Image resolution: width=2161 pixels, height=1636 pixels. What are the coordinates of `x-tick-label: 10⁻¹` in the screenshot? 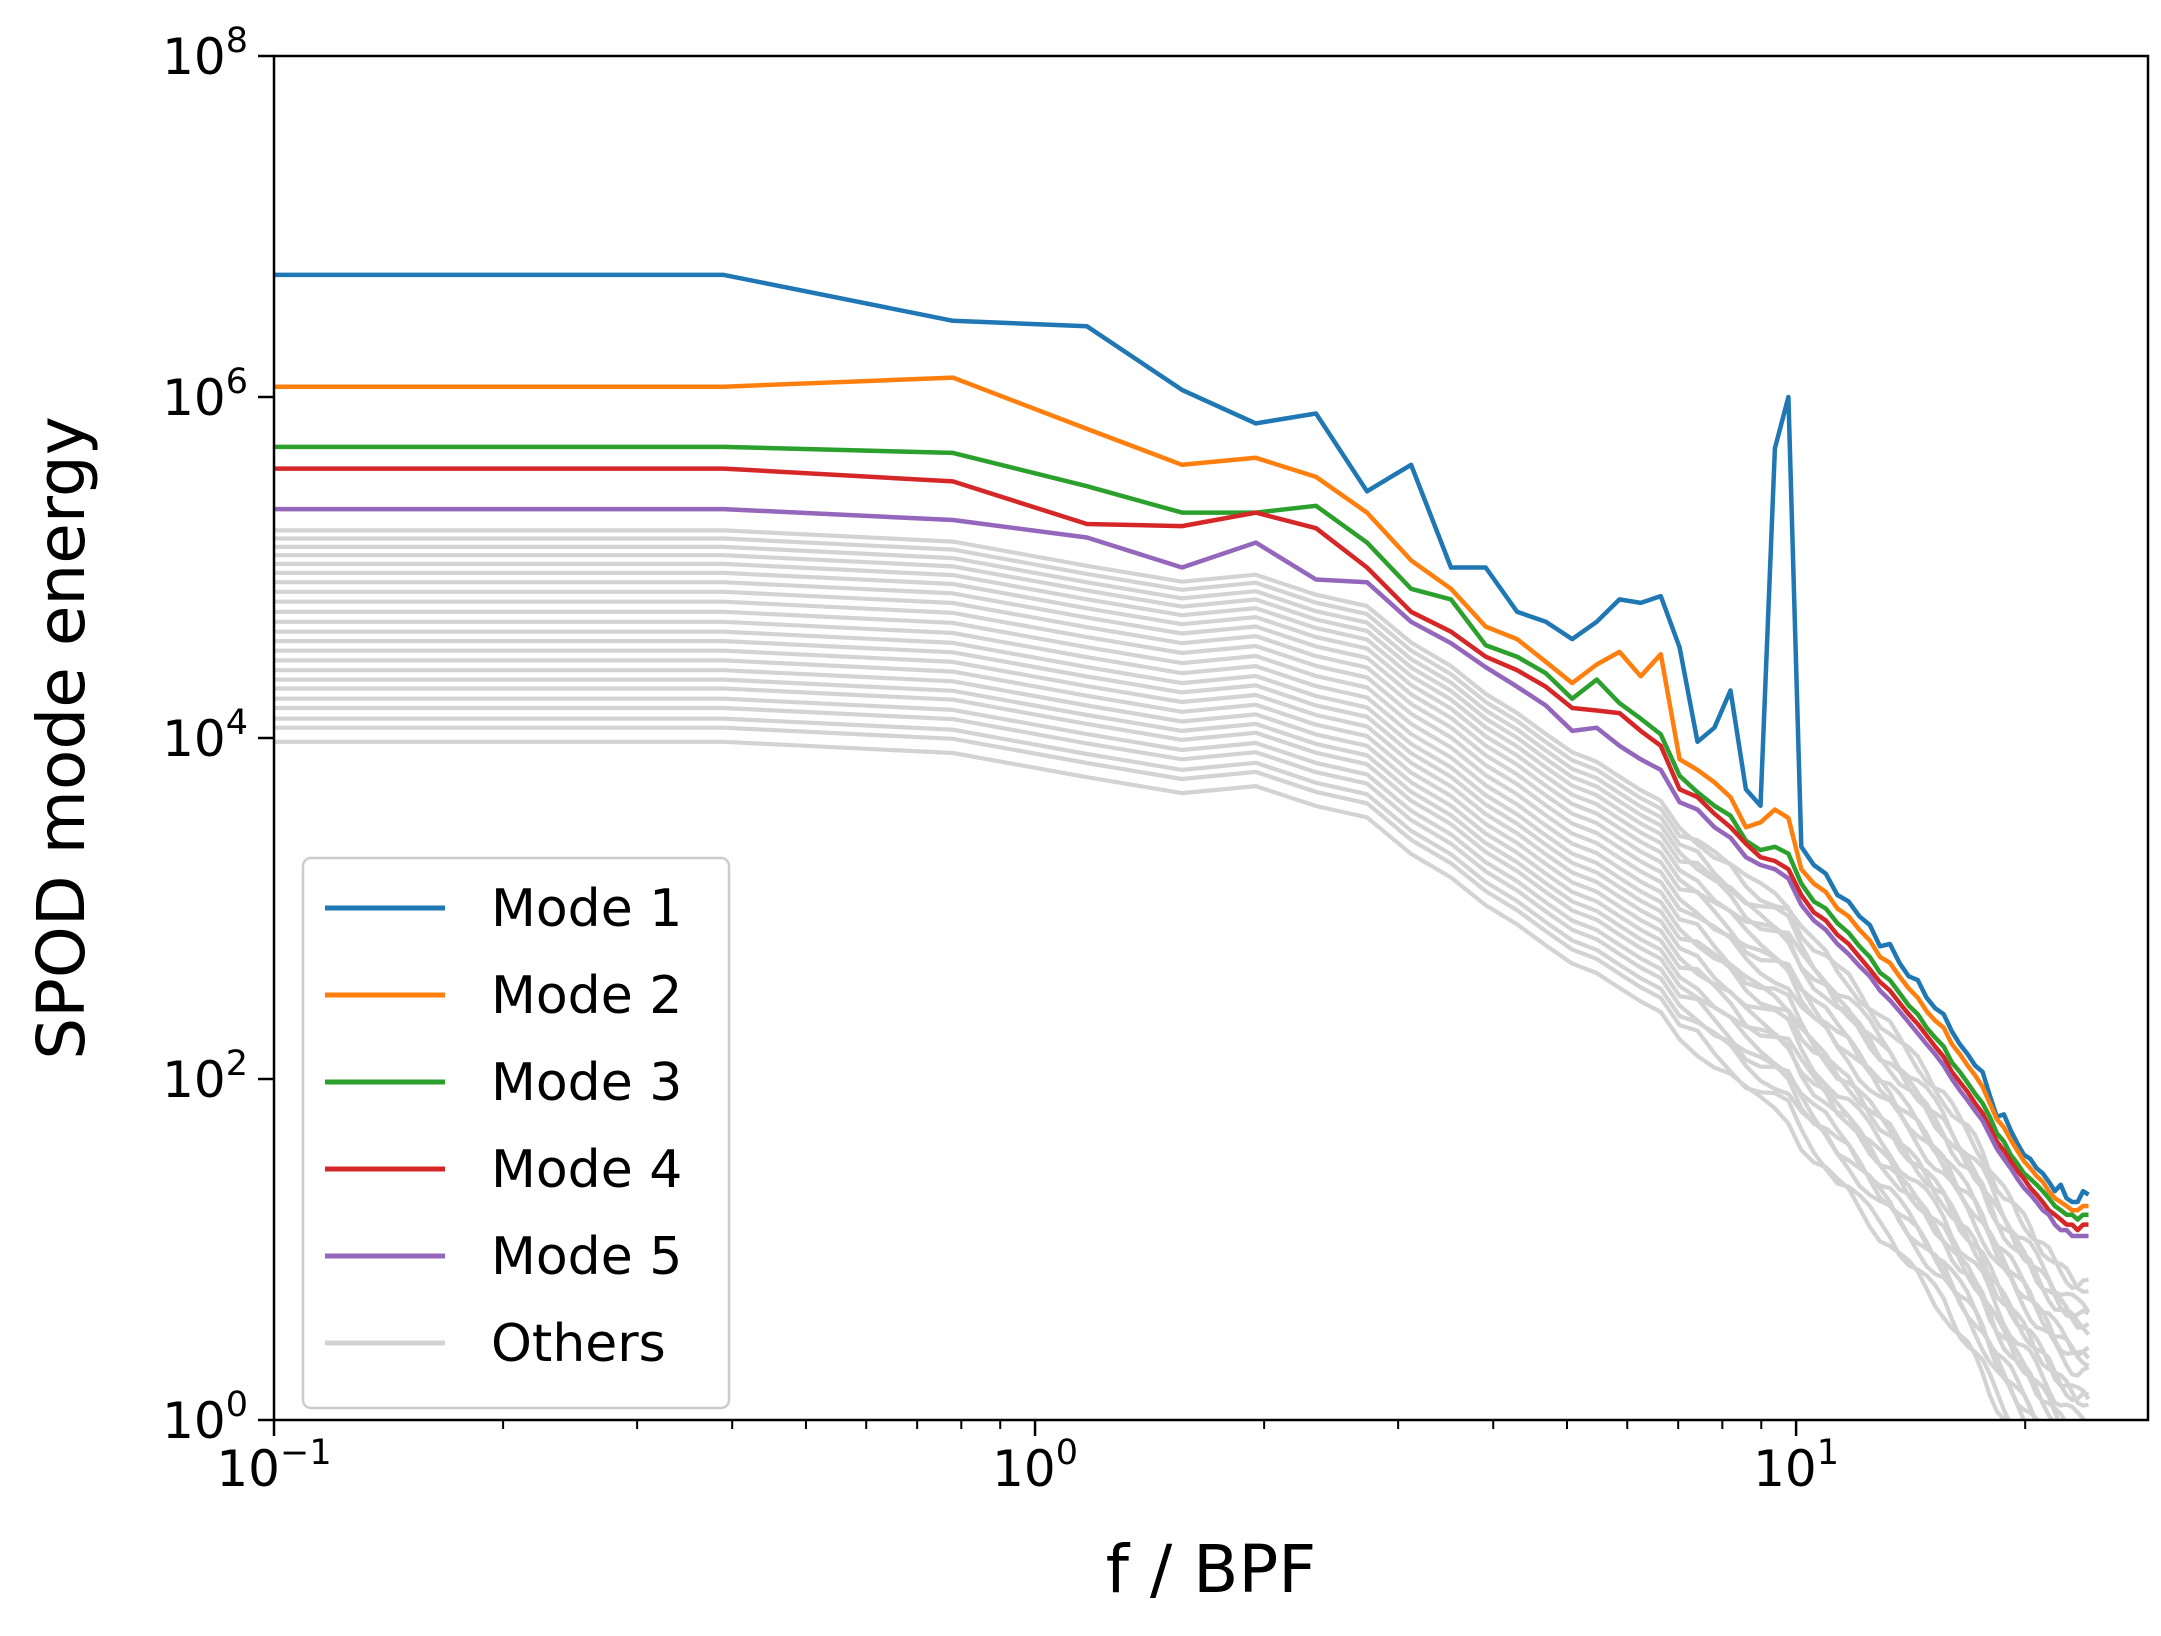 It's located at (273, 1465).